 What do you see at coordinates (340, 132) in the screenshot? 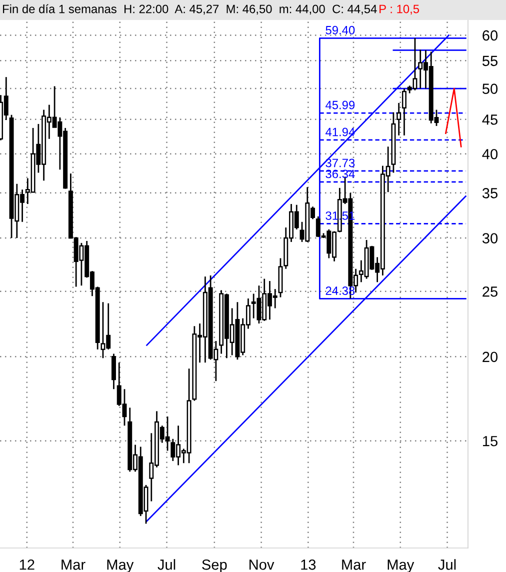
I see `annotation: 41.94` at bounding box center [340, 132].